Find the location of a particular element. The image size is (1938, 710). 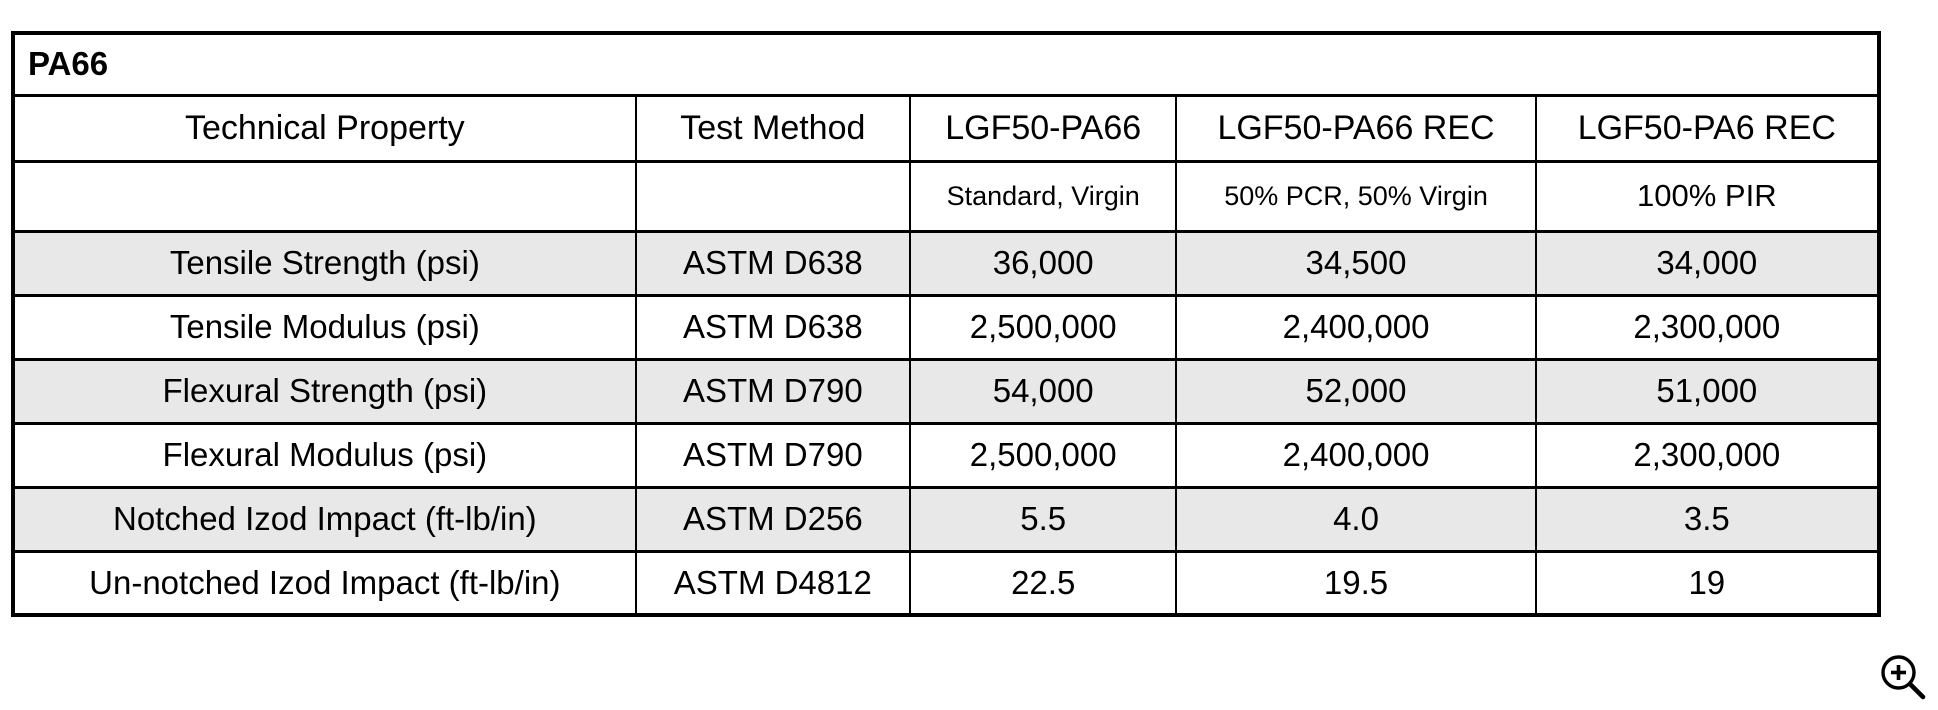

value-cell: 51,000 is located at coordinates (1707, 391).